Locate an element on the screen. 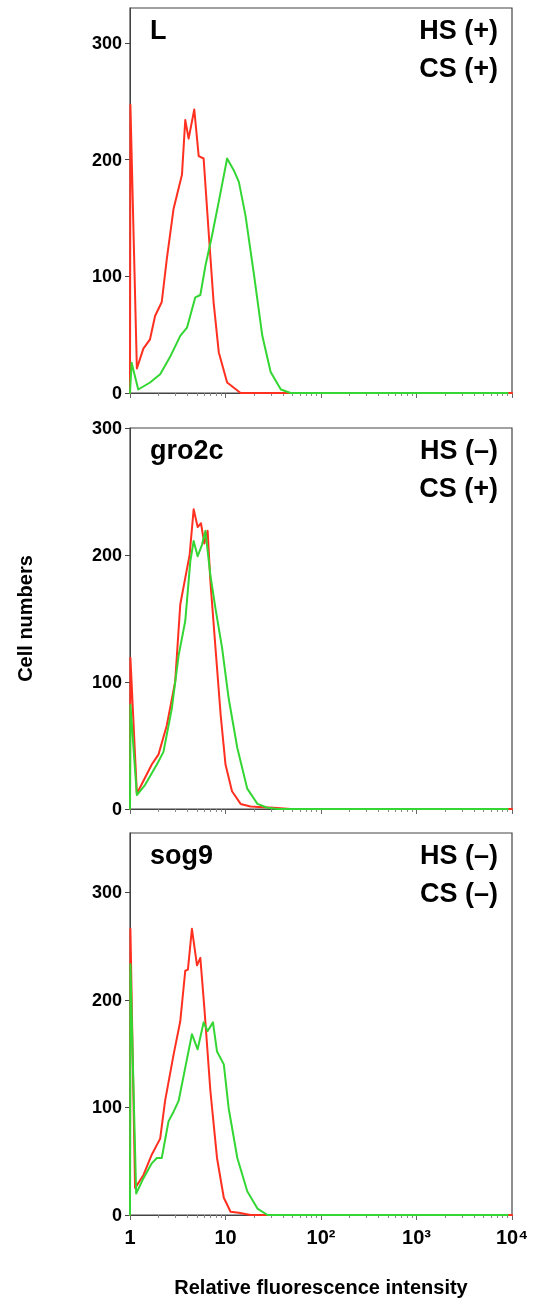  x-tick-label: 1 is located at coordinates (130, 1237).